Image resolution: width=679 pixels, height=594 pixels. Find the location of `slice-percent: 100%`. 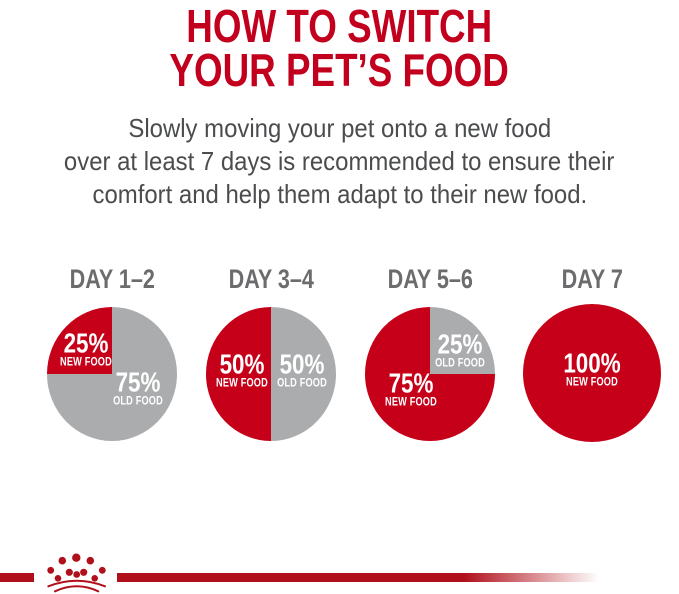

slice-percent: 100% is located at coordinates (592, 363).